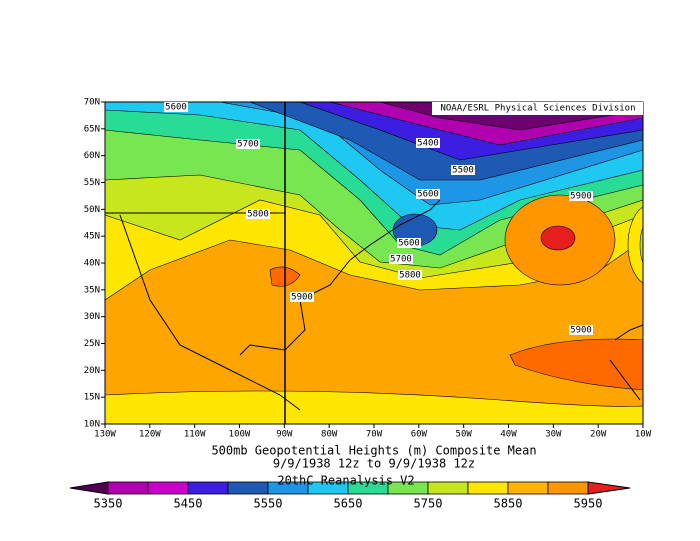 This screenshot has width=700, height=541. I want to click on colorbar-label: 5850, so click(508, 504).